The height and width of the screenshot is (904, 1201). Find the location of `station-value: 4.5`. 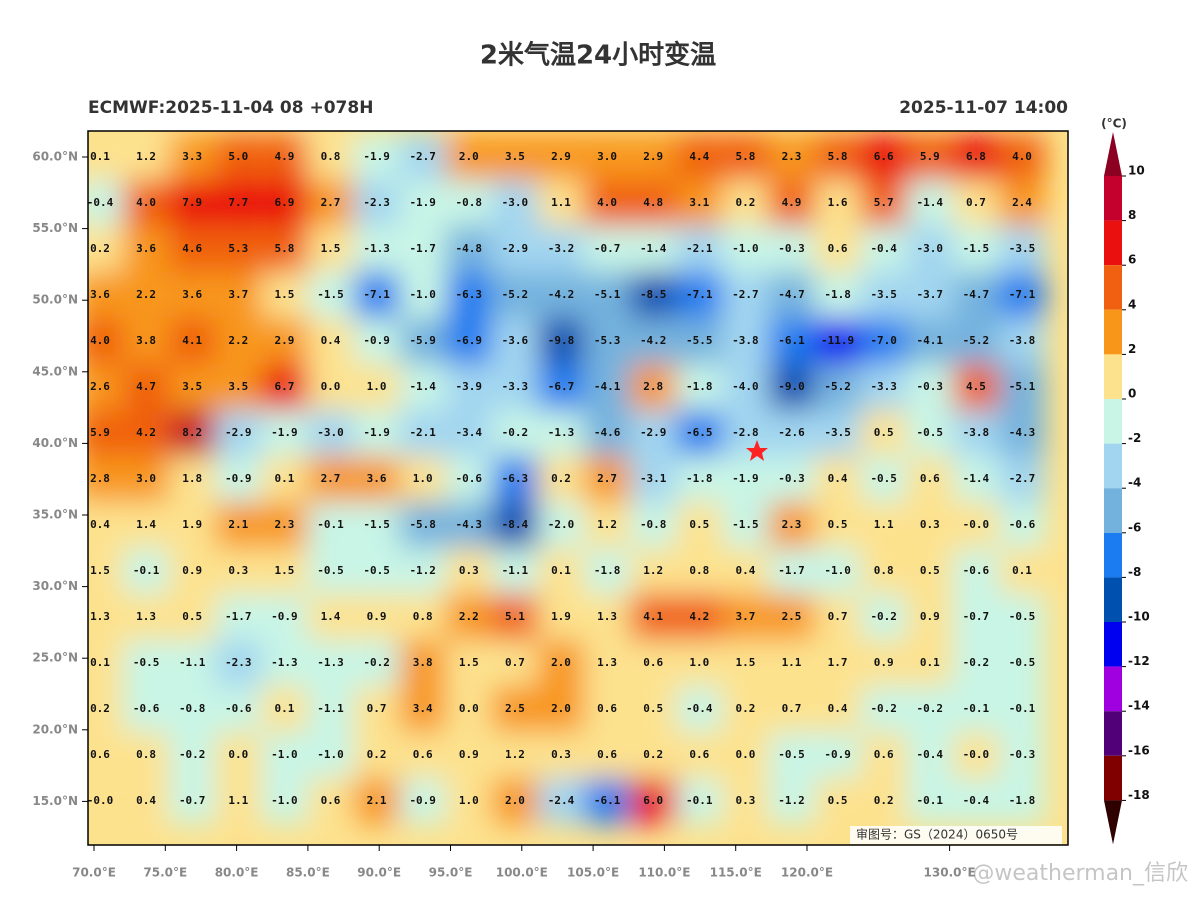

station-value: 4.5 is located at coordinates (976, 386).